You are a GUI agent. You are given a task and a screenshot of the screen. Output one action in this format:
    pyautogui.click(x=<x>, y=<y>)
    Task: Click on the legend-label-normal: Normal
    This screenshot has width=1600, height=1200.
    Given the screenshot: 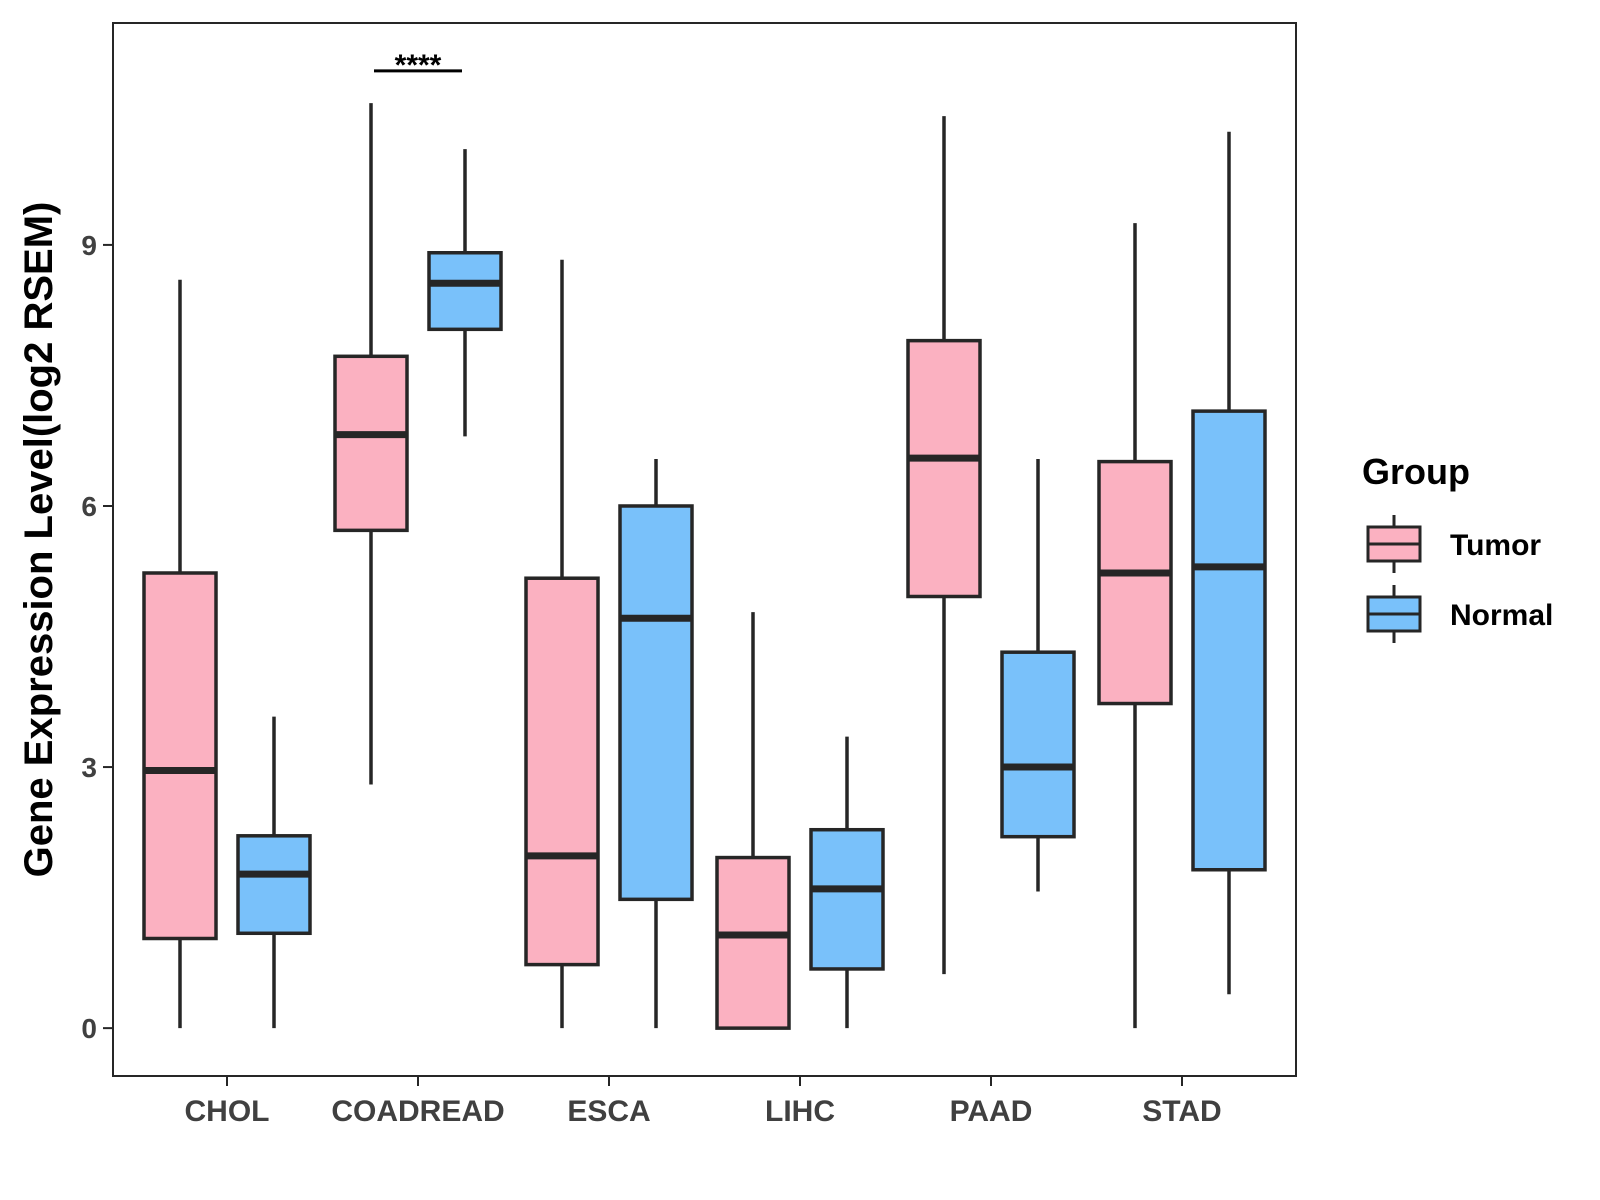 What is the action you would take?
    pyautogui.click(x=1501, y=615)
    